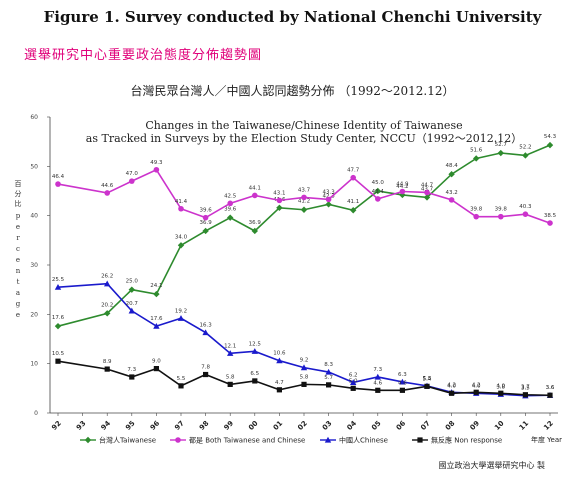 The height and width of the screenshot is (477, 585). Describe the element at coordinates (427, 185) in the screenshot. I see `data-label: 44.7` at that location.